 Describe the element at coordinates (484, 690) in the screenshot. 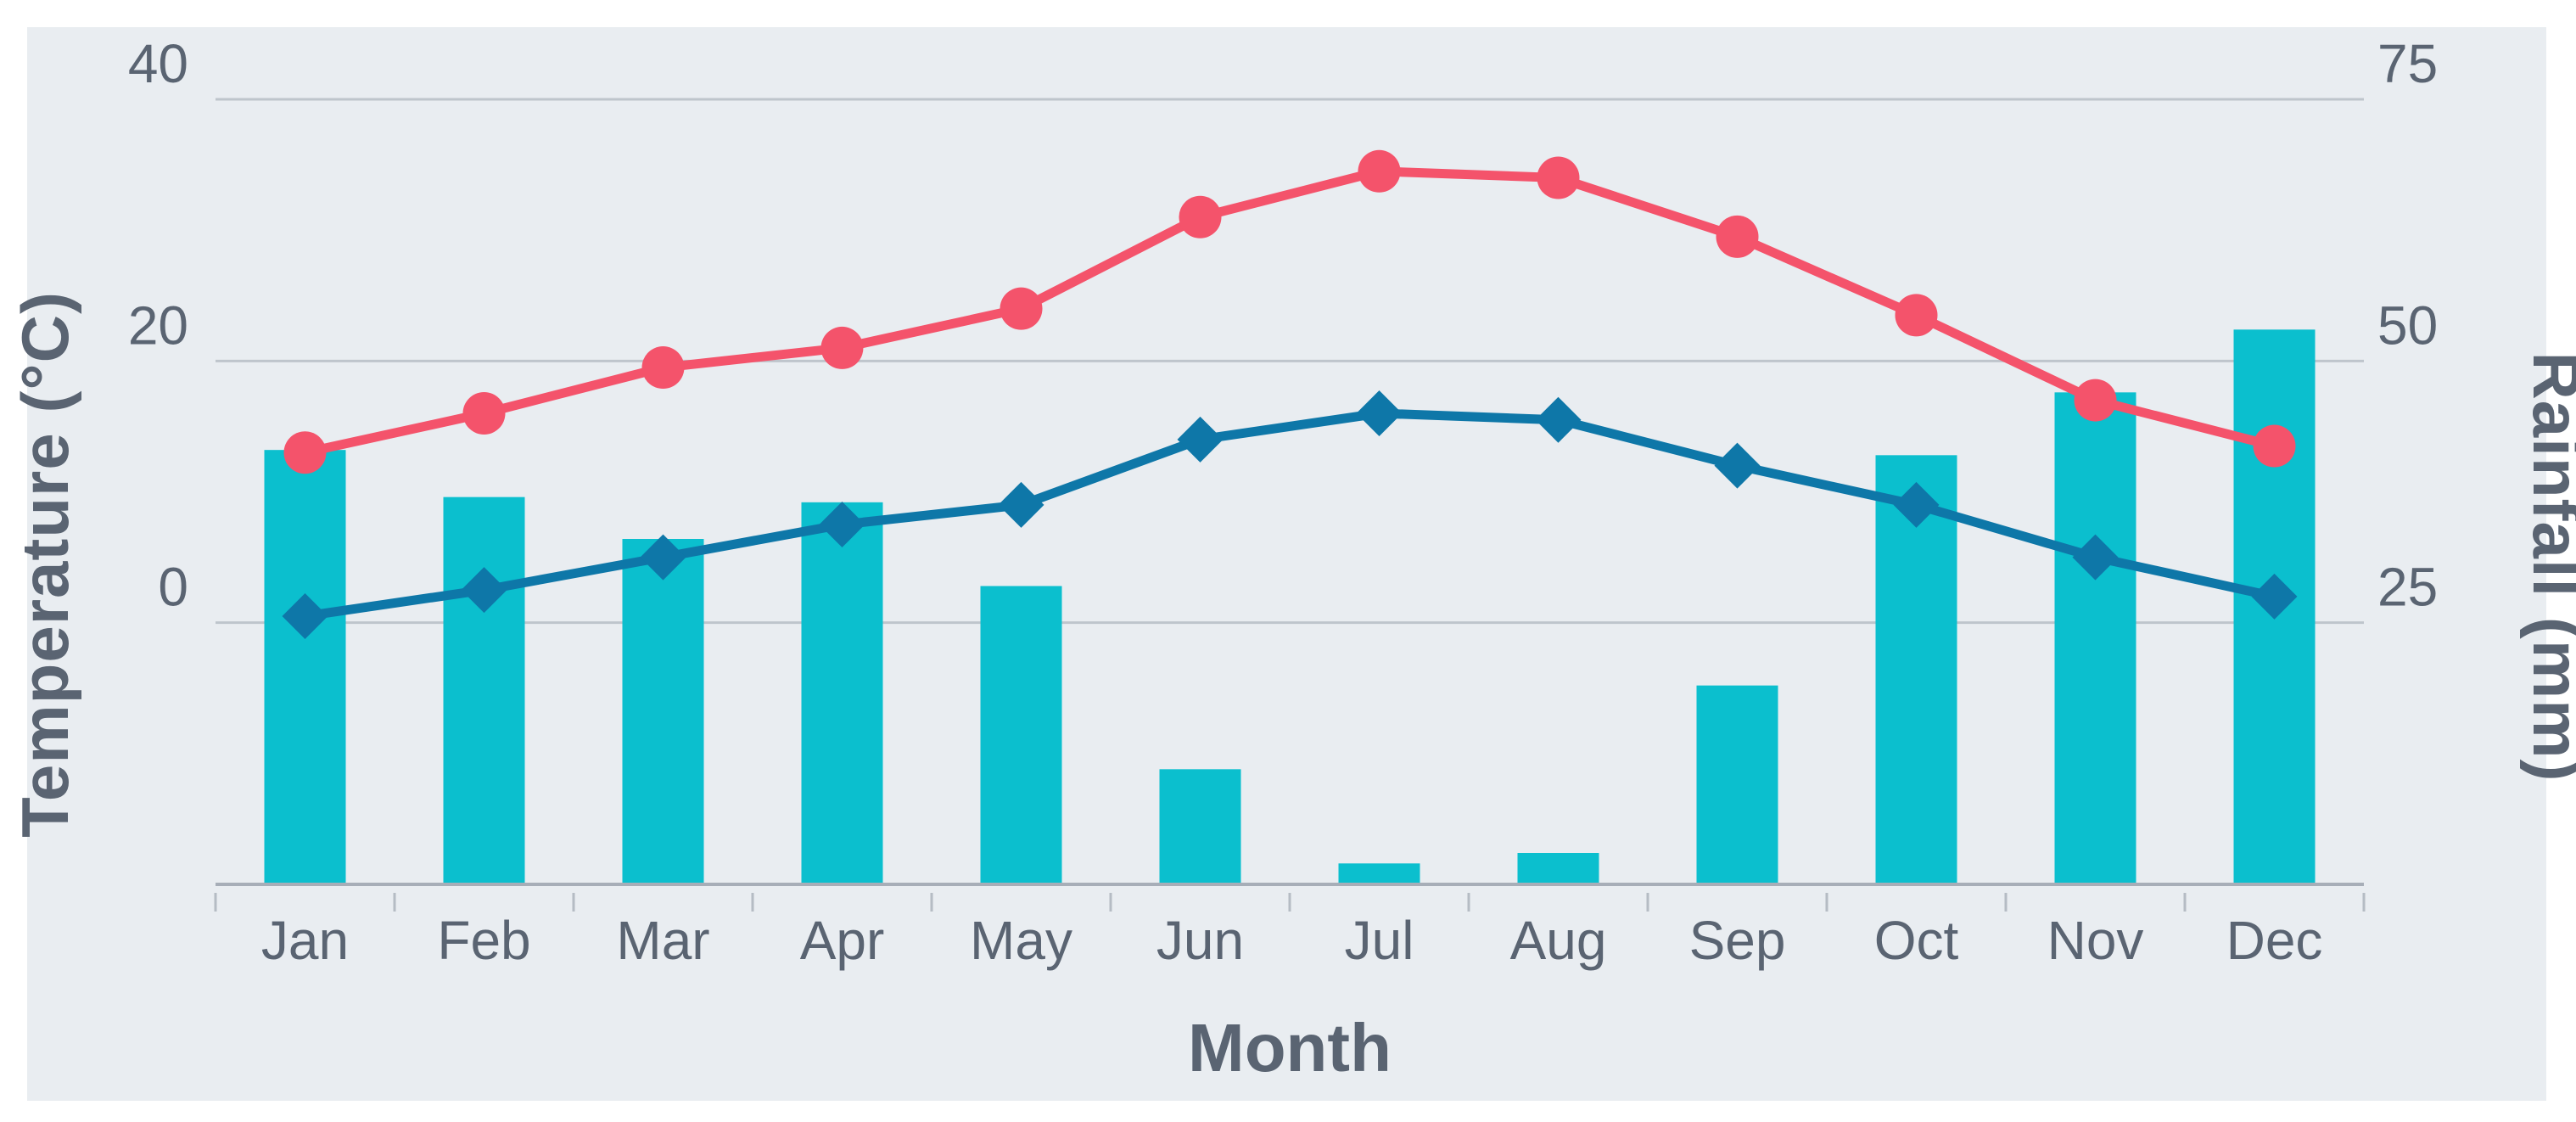

I see `rainfall-bar-feb` at that location.